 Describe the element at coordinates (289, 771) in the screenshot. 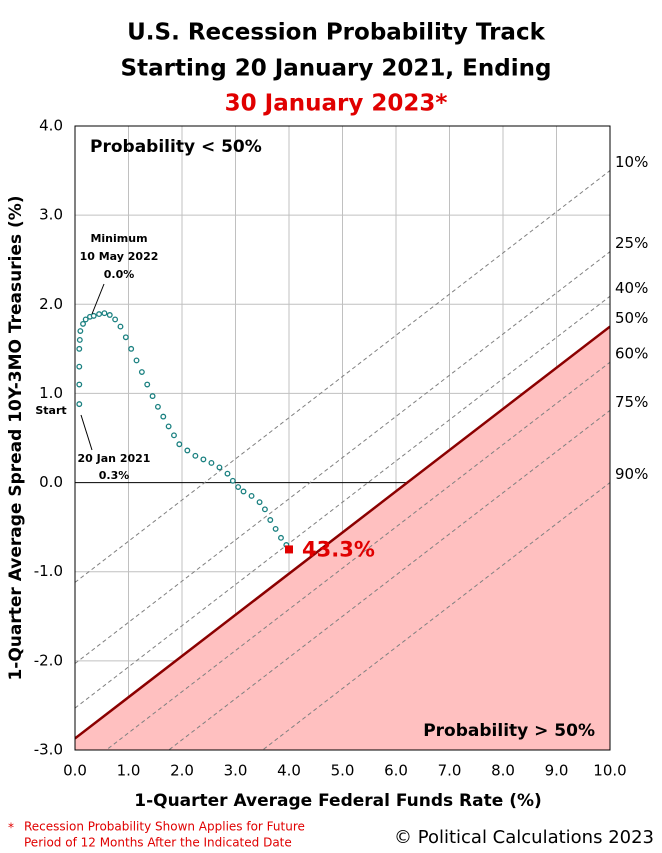

I see `x-tick-label: 4.0` at that location.